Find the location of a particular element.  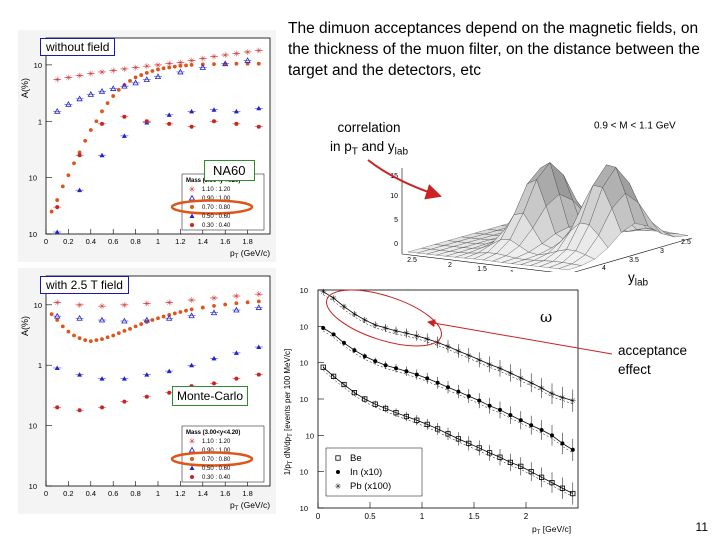

x-tick-label: 1 is located at coordinates (158, 241).